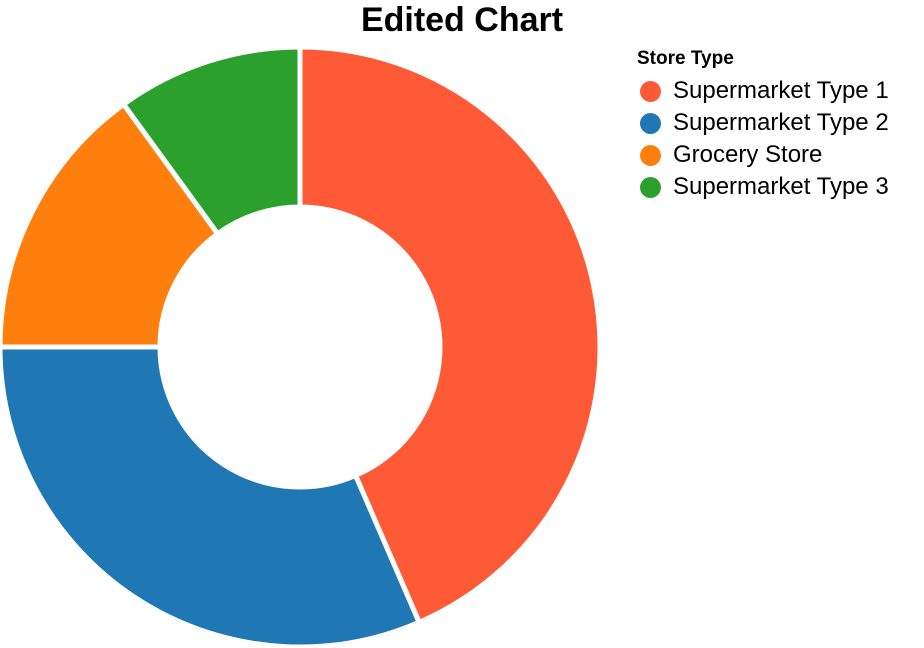  I want to click on legend-item-grocery-store: Grocery Store, so click(763, 155).